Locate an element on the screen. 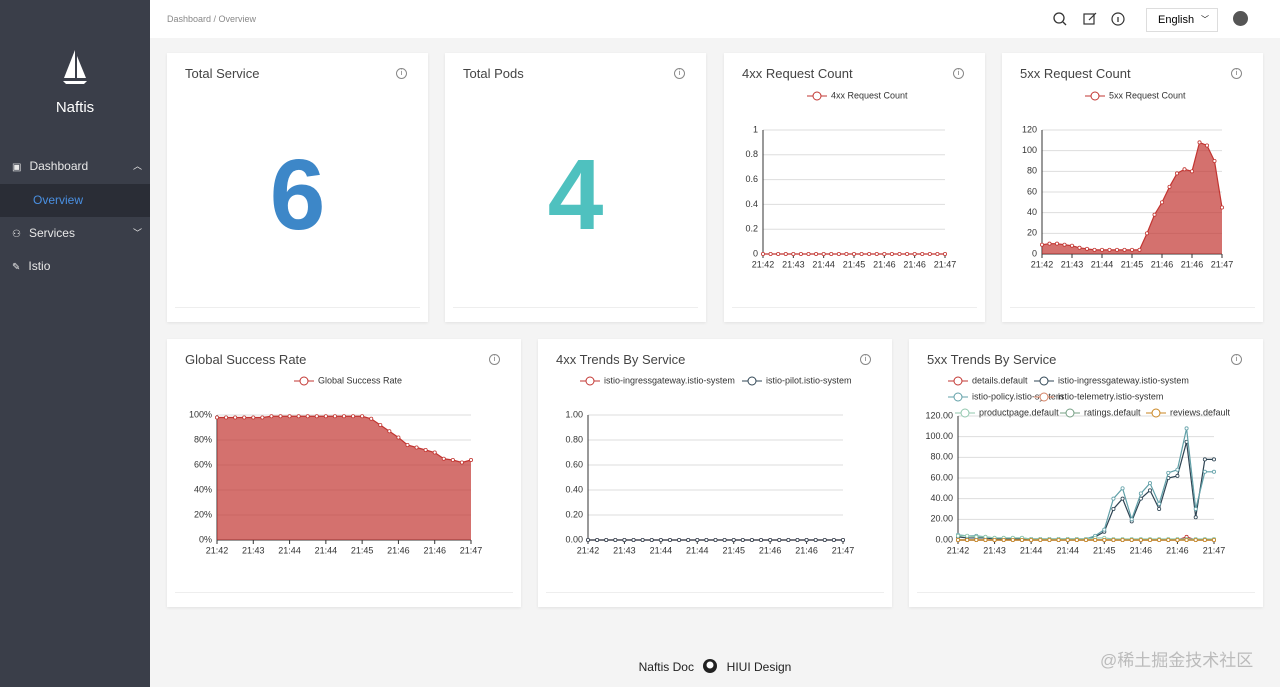  y-tick-label: 0.20 is located at coordinates (574, 514).